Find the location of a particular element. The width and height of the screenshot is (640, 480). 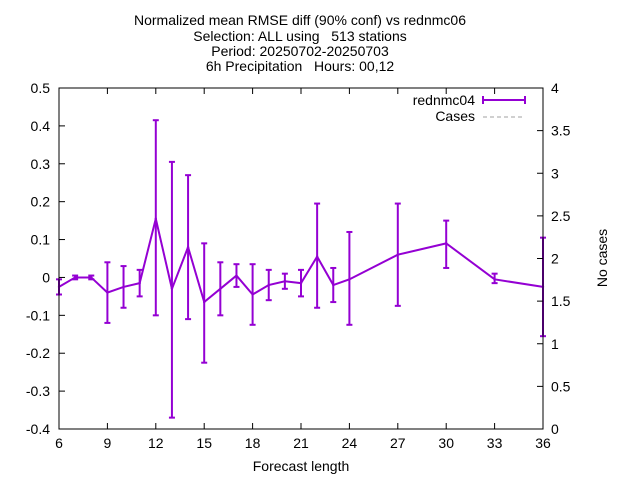

x-axis-label: Forecast length is located at coordinates (301, 466).